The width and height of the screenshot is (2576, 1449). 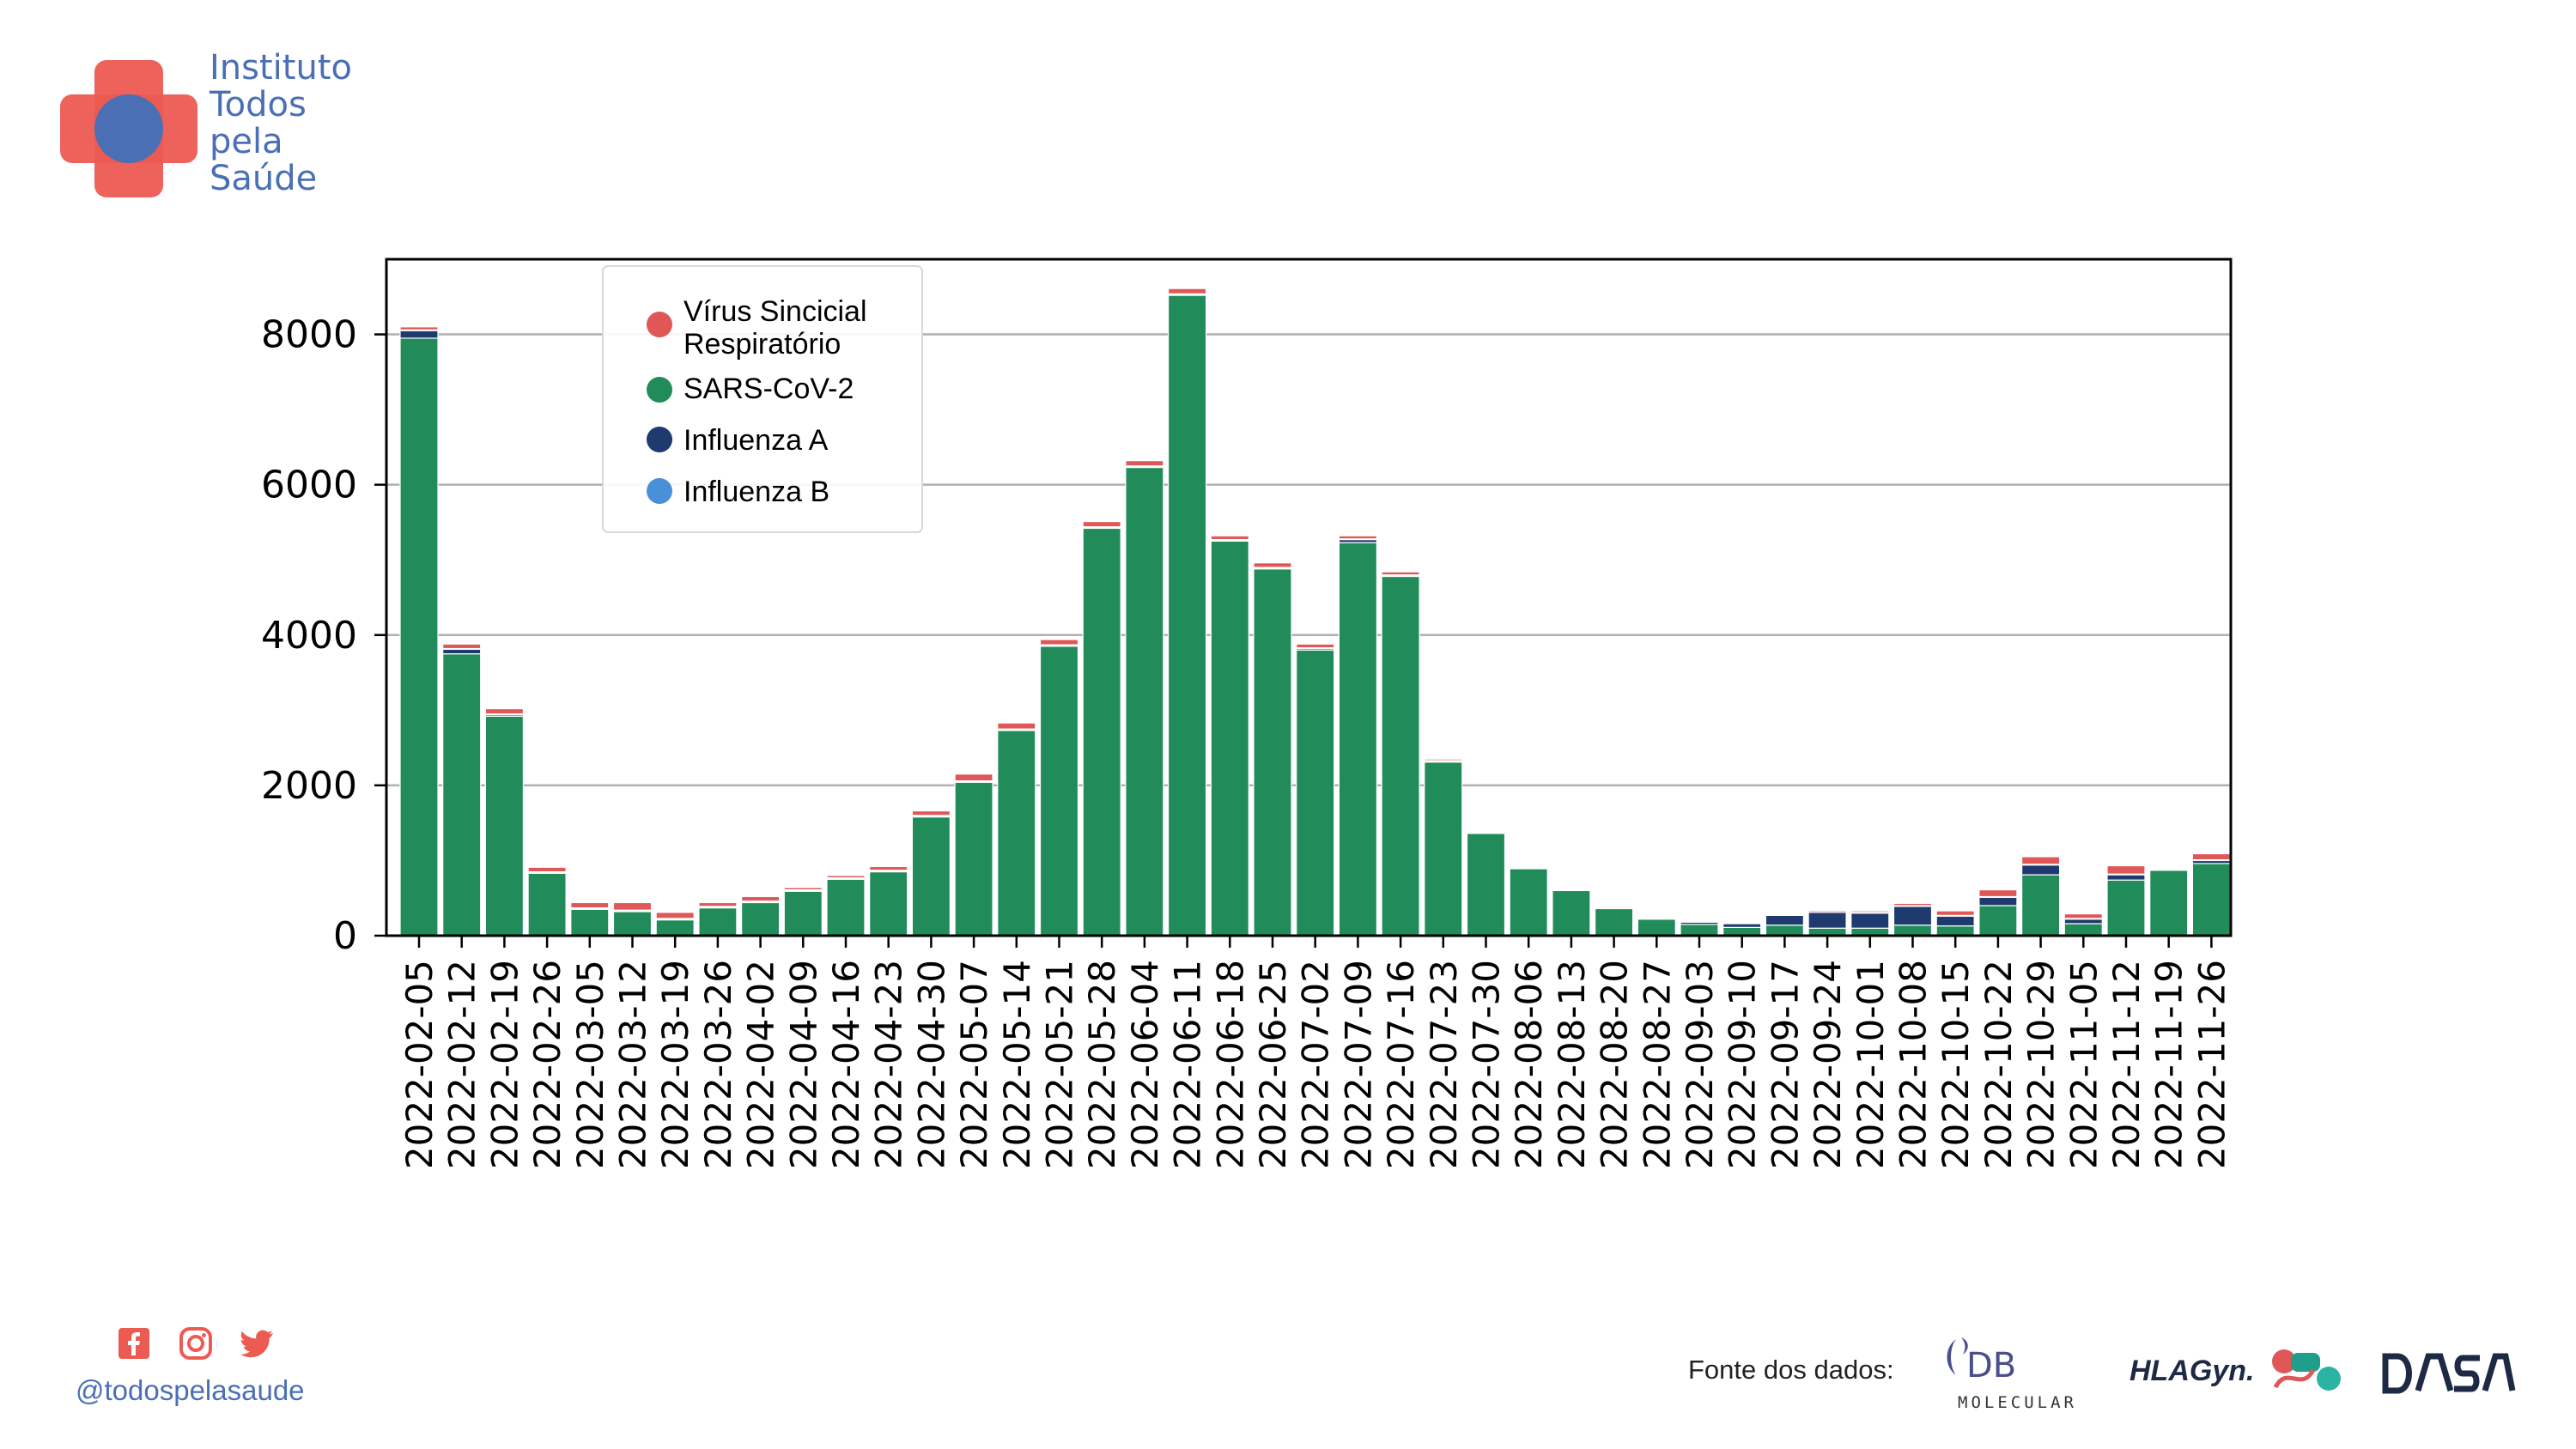 What do you see at coordinates (134, 1343) in the screenshot?
I see `facebook-icon` at bounding box center [134, 1343].